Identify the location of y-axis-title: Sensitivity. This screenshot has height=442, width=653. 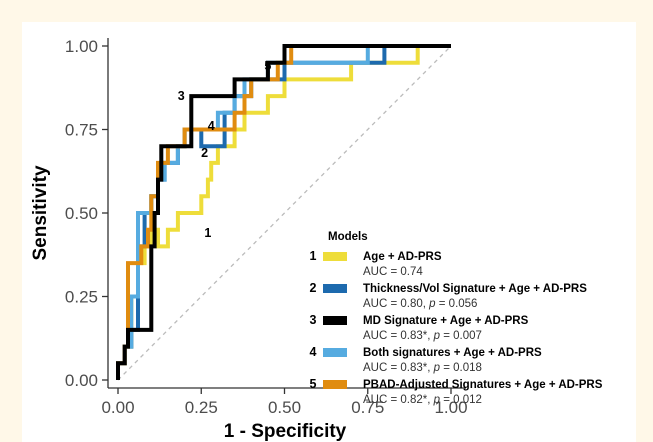
(40, 212).